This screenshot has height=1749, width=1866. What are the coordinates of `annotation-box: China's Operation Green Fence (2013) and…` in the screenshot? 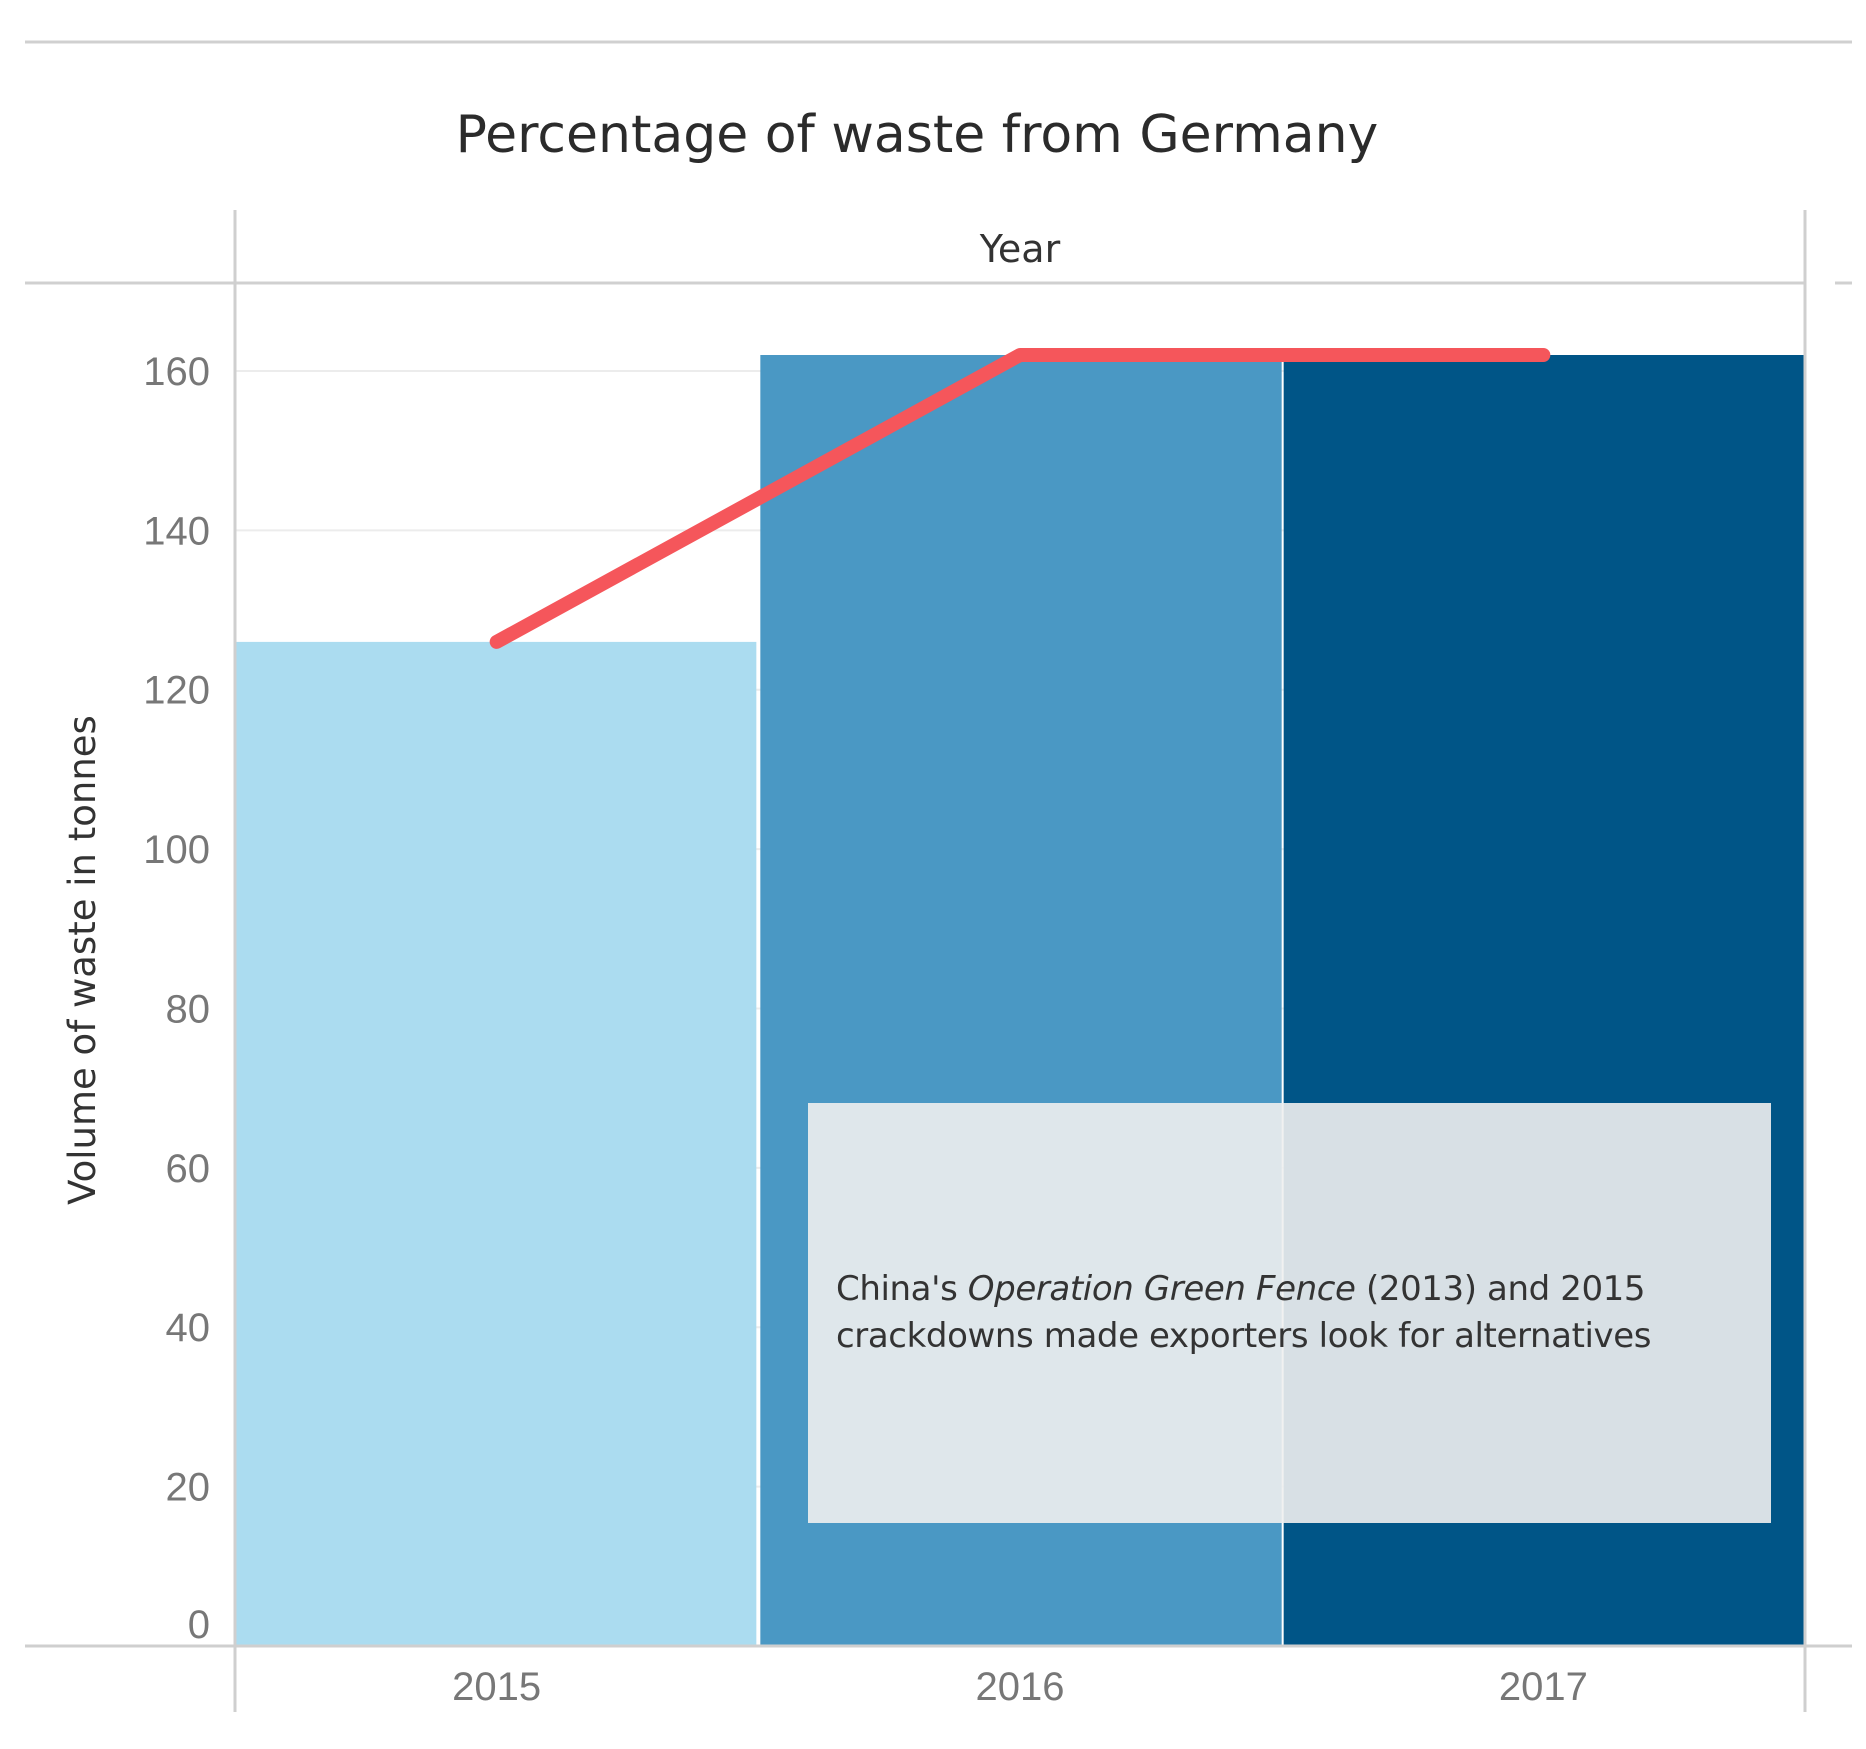 It's located at (1289, 1313).